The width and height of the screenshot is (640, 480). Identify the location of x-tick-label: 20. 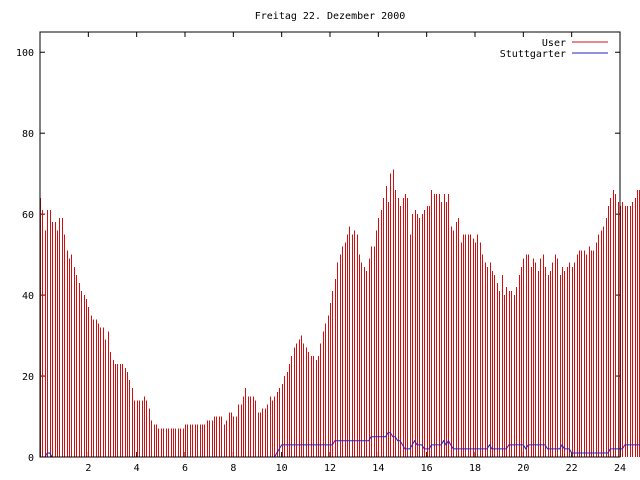
(523, 468).